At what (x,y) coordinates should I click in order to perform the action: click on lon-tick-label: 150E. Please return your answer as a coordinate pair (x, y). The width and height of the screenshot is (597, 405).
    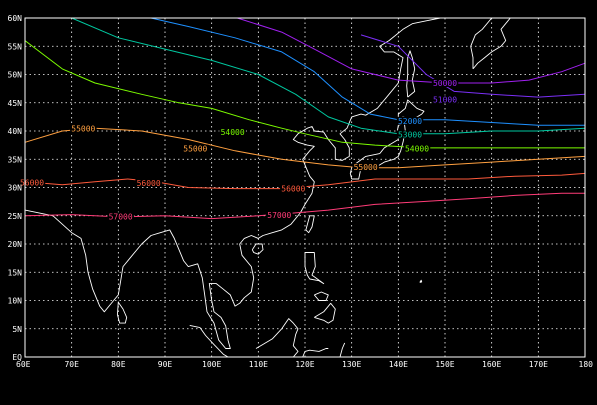
    Looking at the image, I should click on (444, 364).